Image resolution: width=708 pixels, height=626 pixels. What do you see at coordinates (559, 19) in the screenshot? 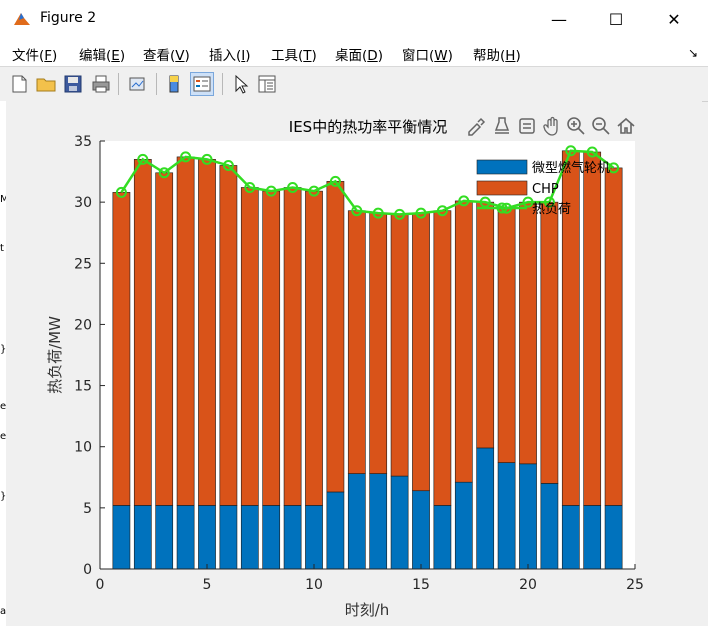
I see `minimize-button: —` at bounding box center [559, 19].